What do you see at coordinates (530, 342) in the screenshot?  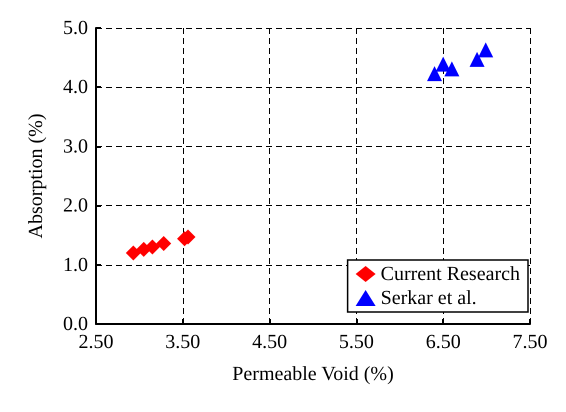 I see `x-tick-label: 7.50` at bounding box center [530, 342].